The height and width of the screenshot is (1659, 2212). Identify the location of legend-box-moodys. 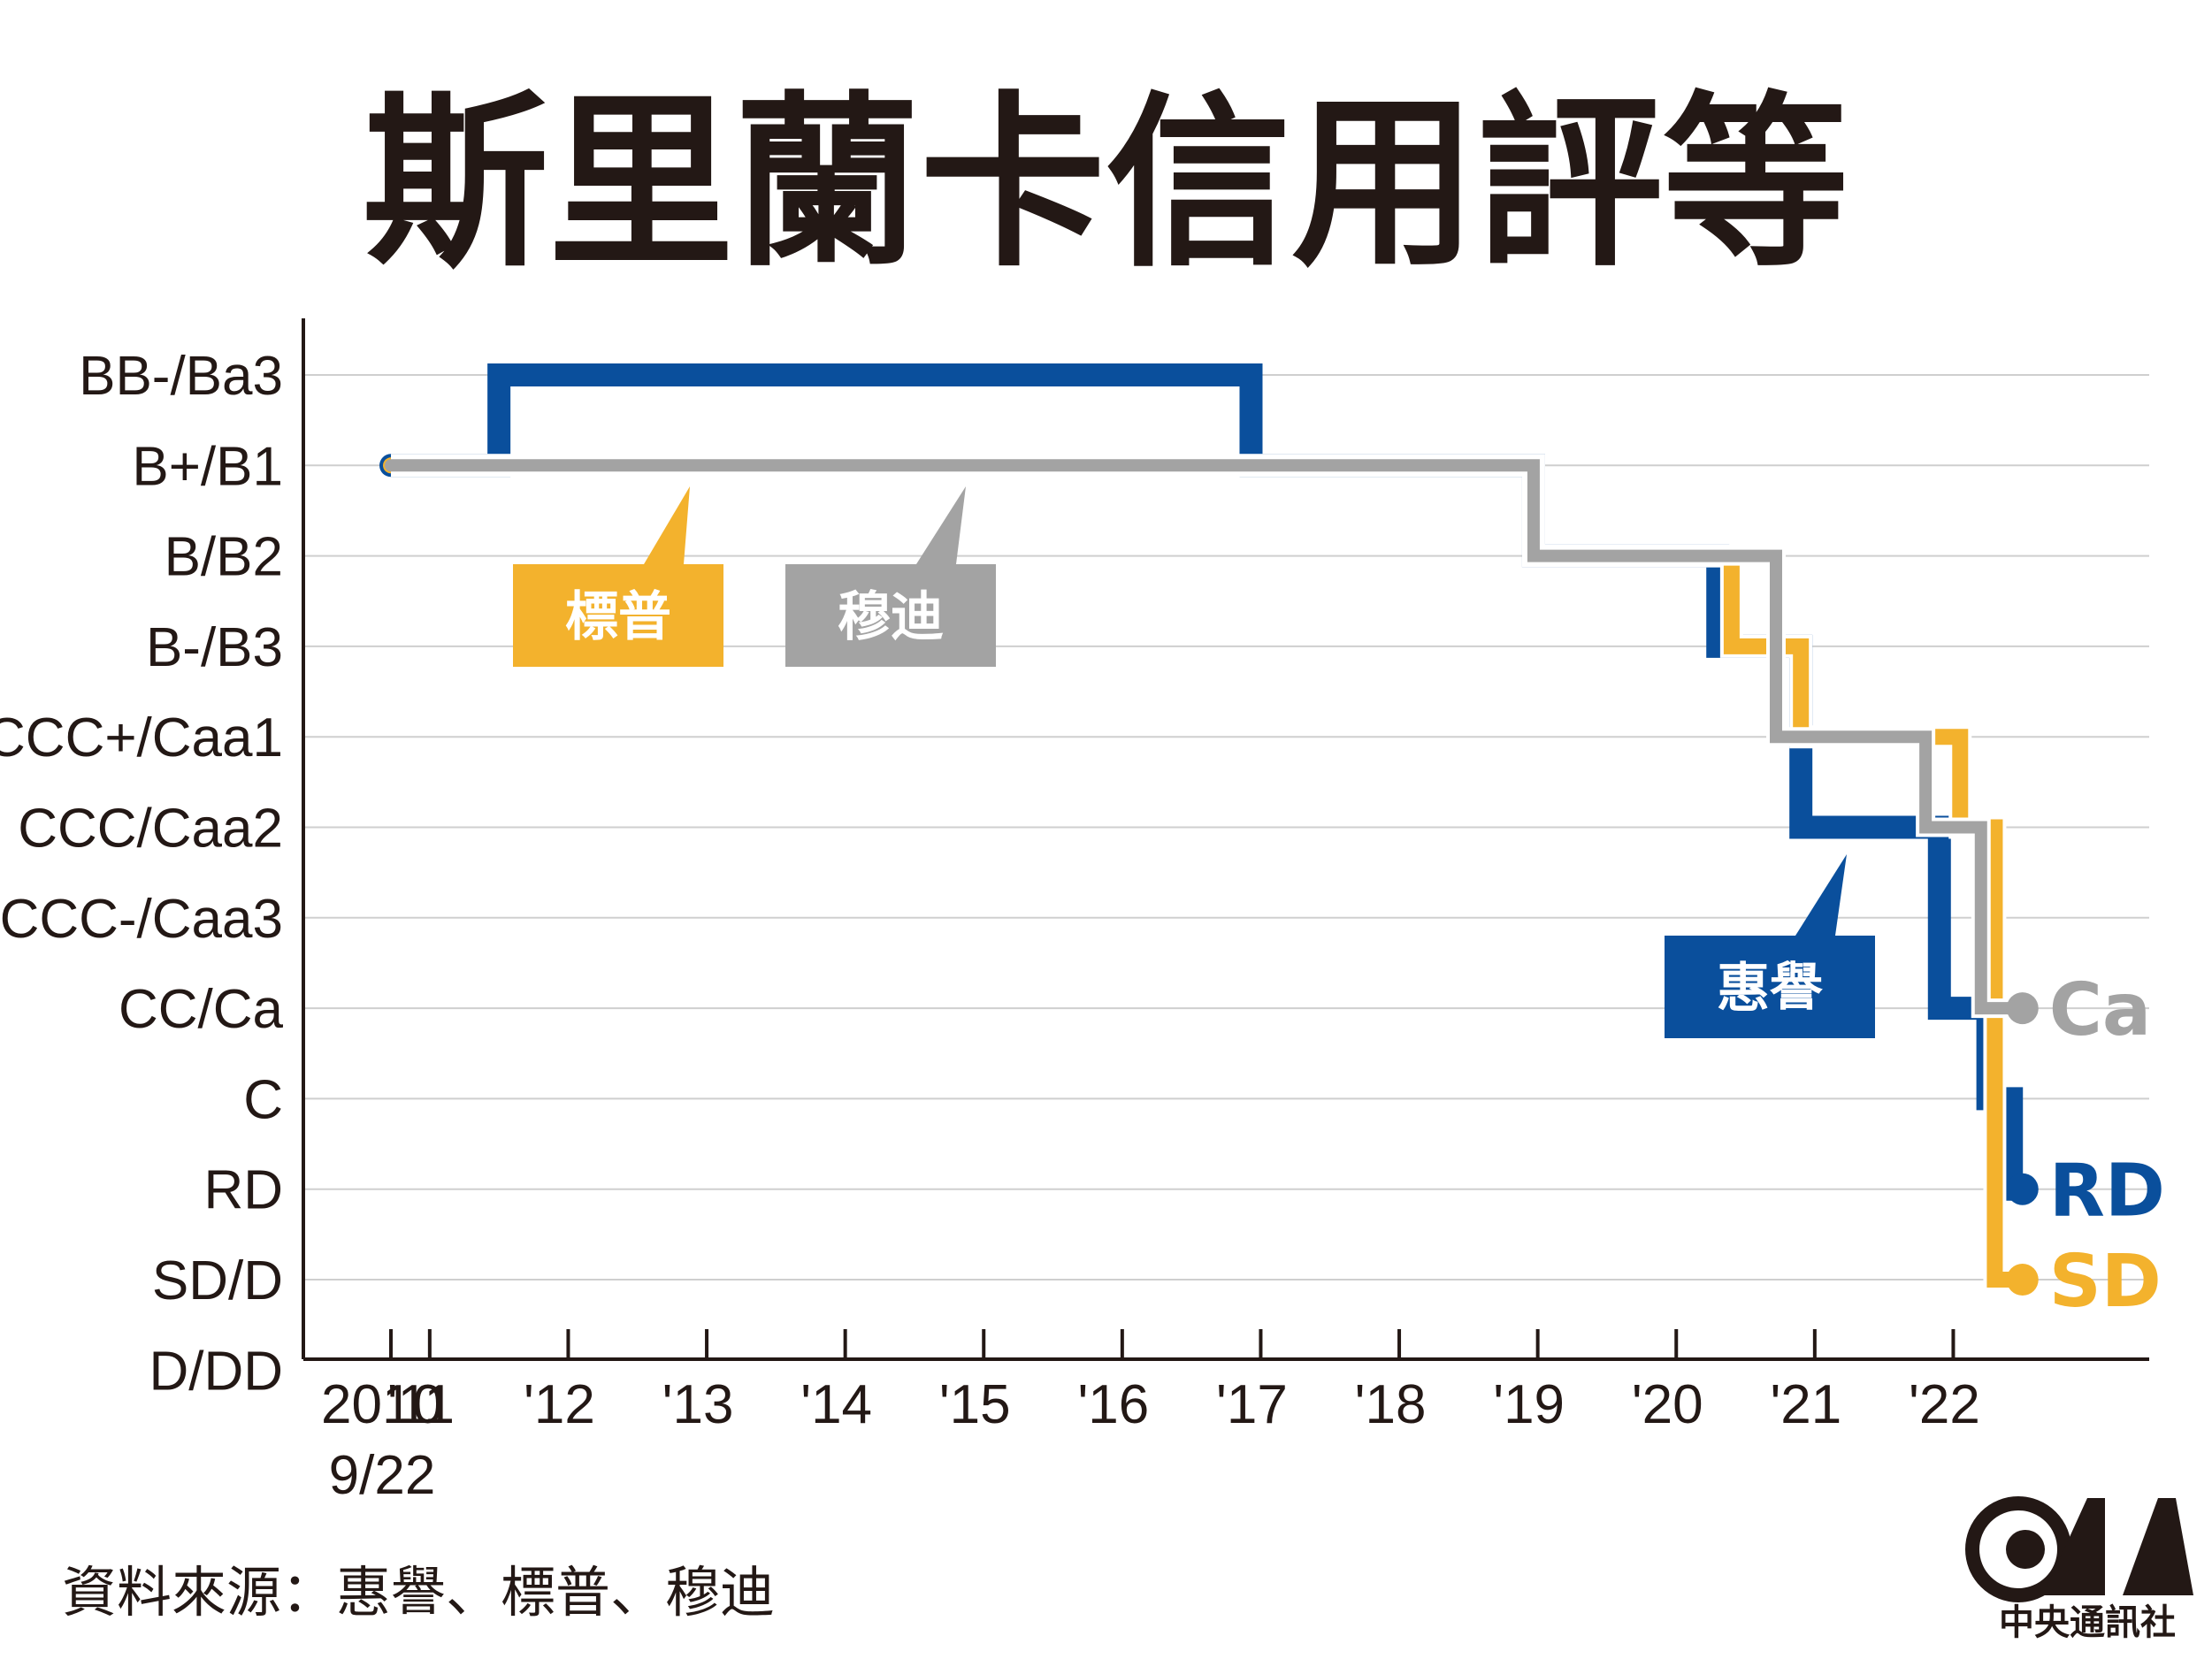
(890, 616).